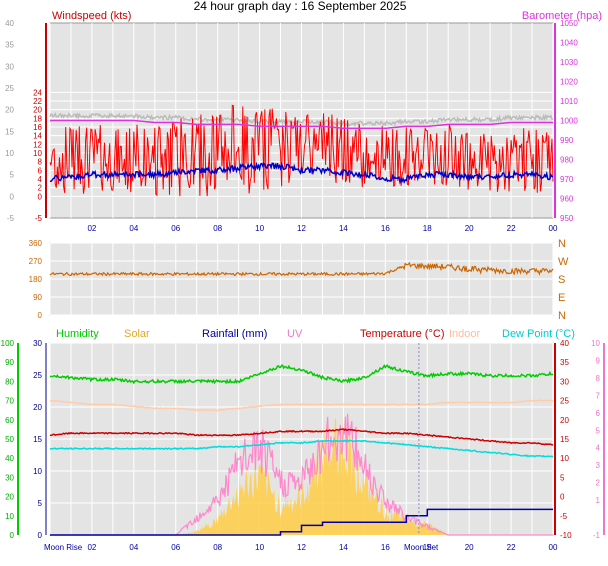  What do you see at coordinates (9, 401) in the screenshot?
I see `humidity-tick-label: 70` at bounding box center [9, 401].